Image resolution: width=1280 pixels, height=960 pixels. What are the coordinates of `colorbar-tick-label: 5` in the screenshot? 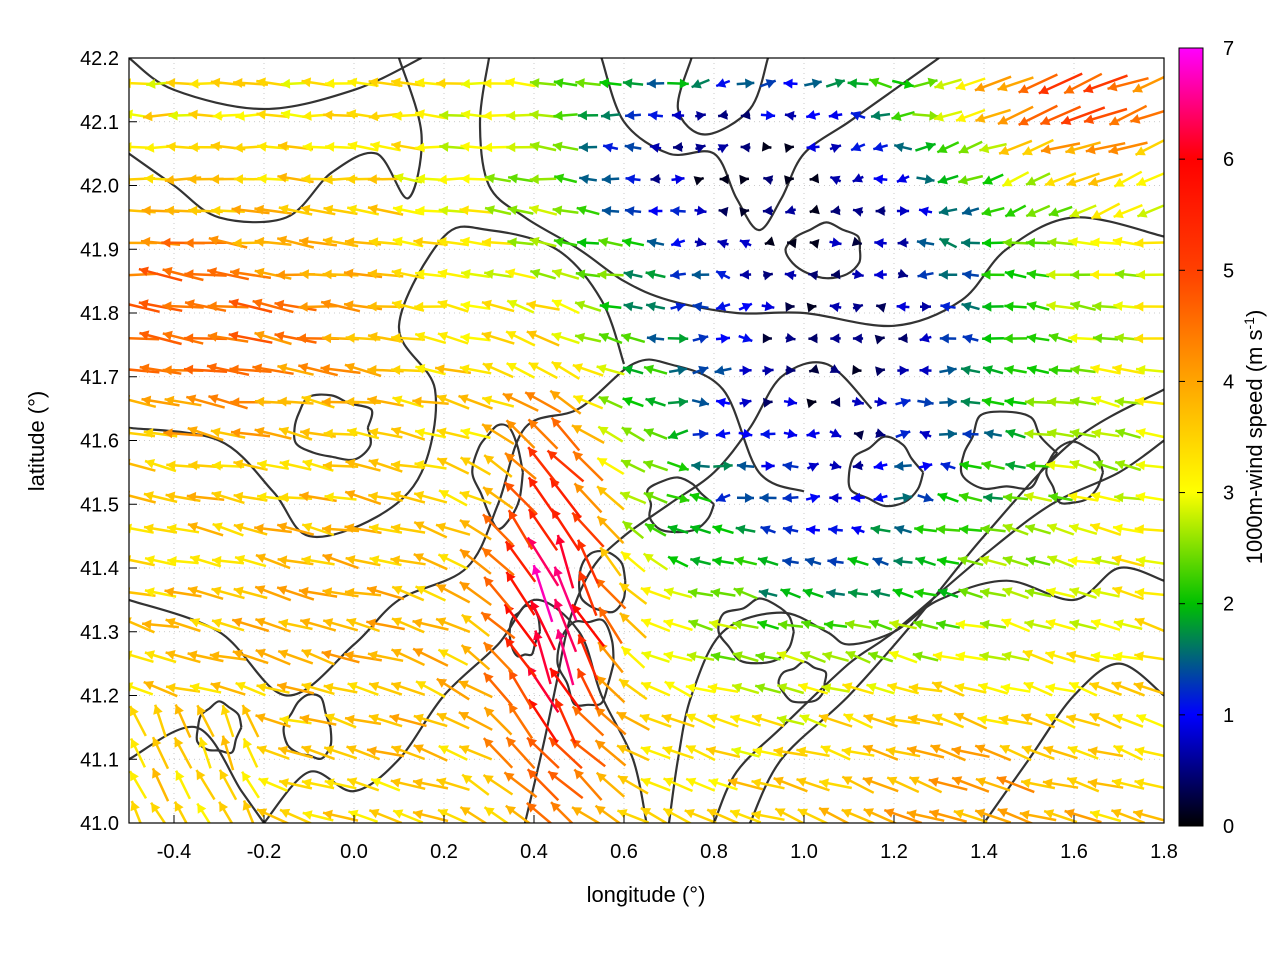 It's located at (1228, 271).